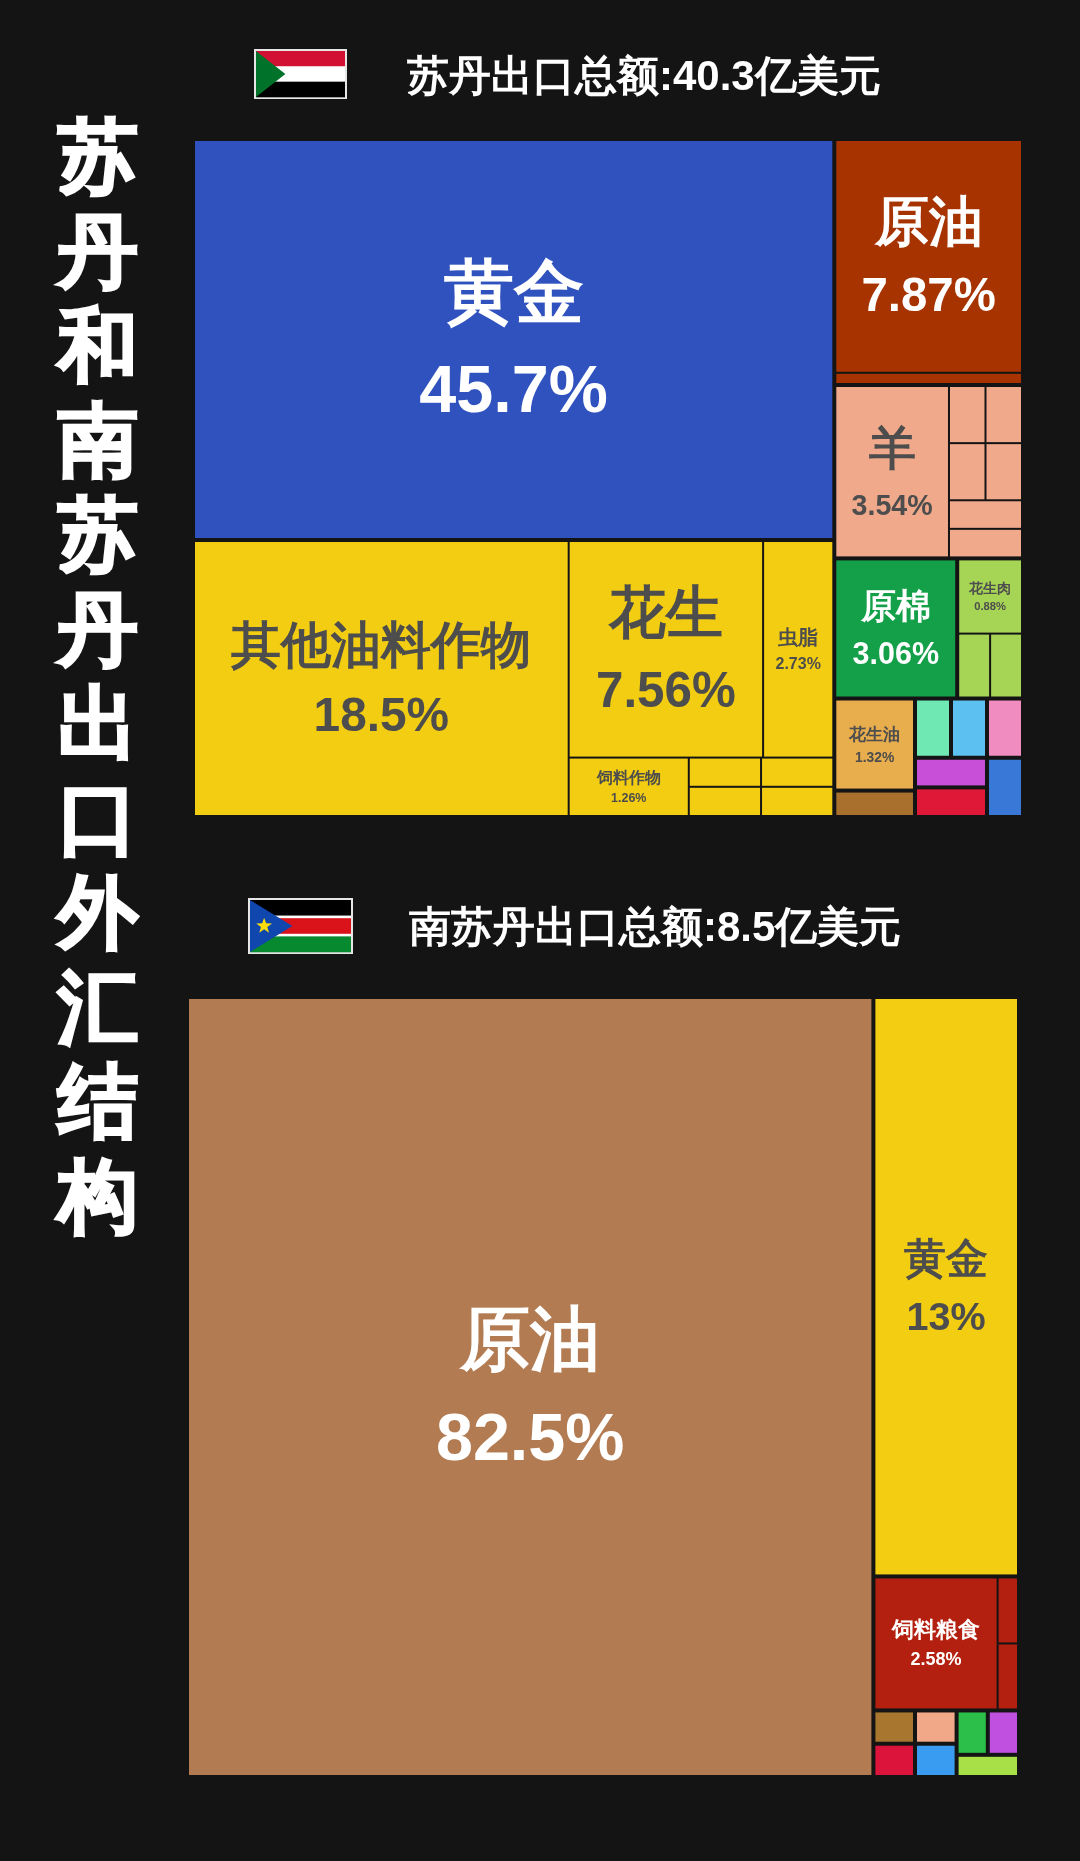  What do you see at coordinates (643, 75) in the screenshot?
I see `text: 苏丹出口总额:40.3亿美元` at bounding box center [643, 75].